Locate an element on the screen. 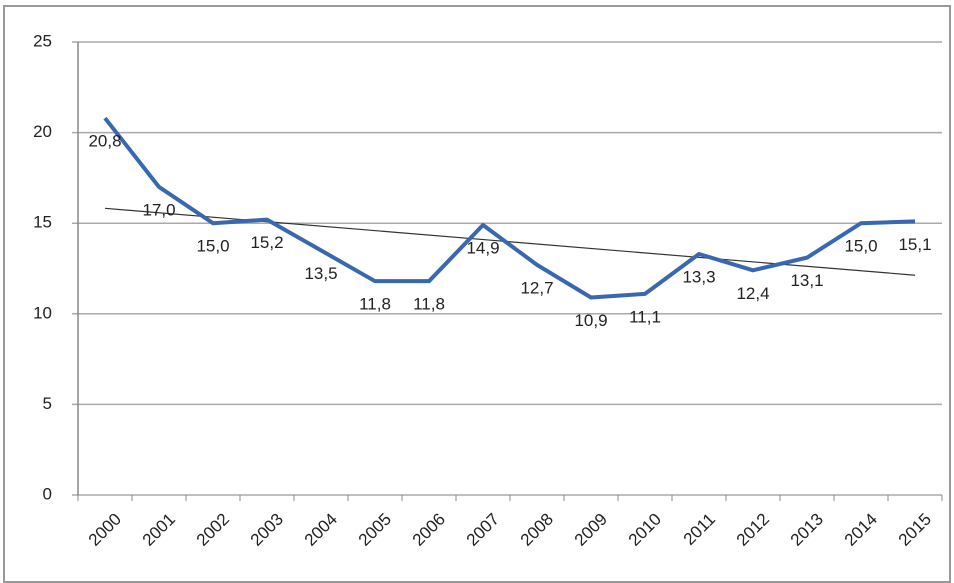  data-label: 10,9 is located at coordinates (590, 320).